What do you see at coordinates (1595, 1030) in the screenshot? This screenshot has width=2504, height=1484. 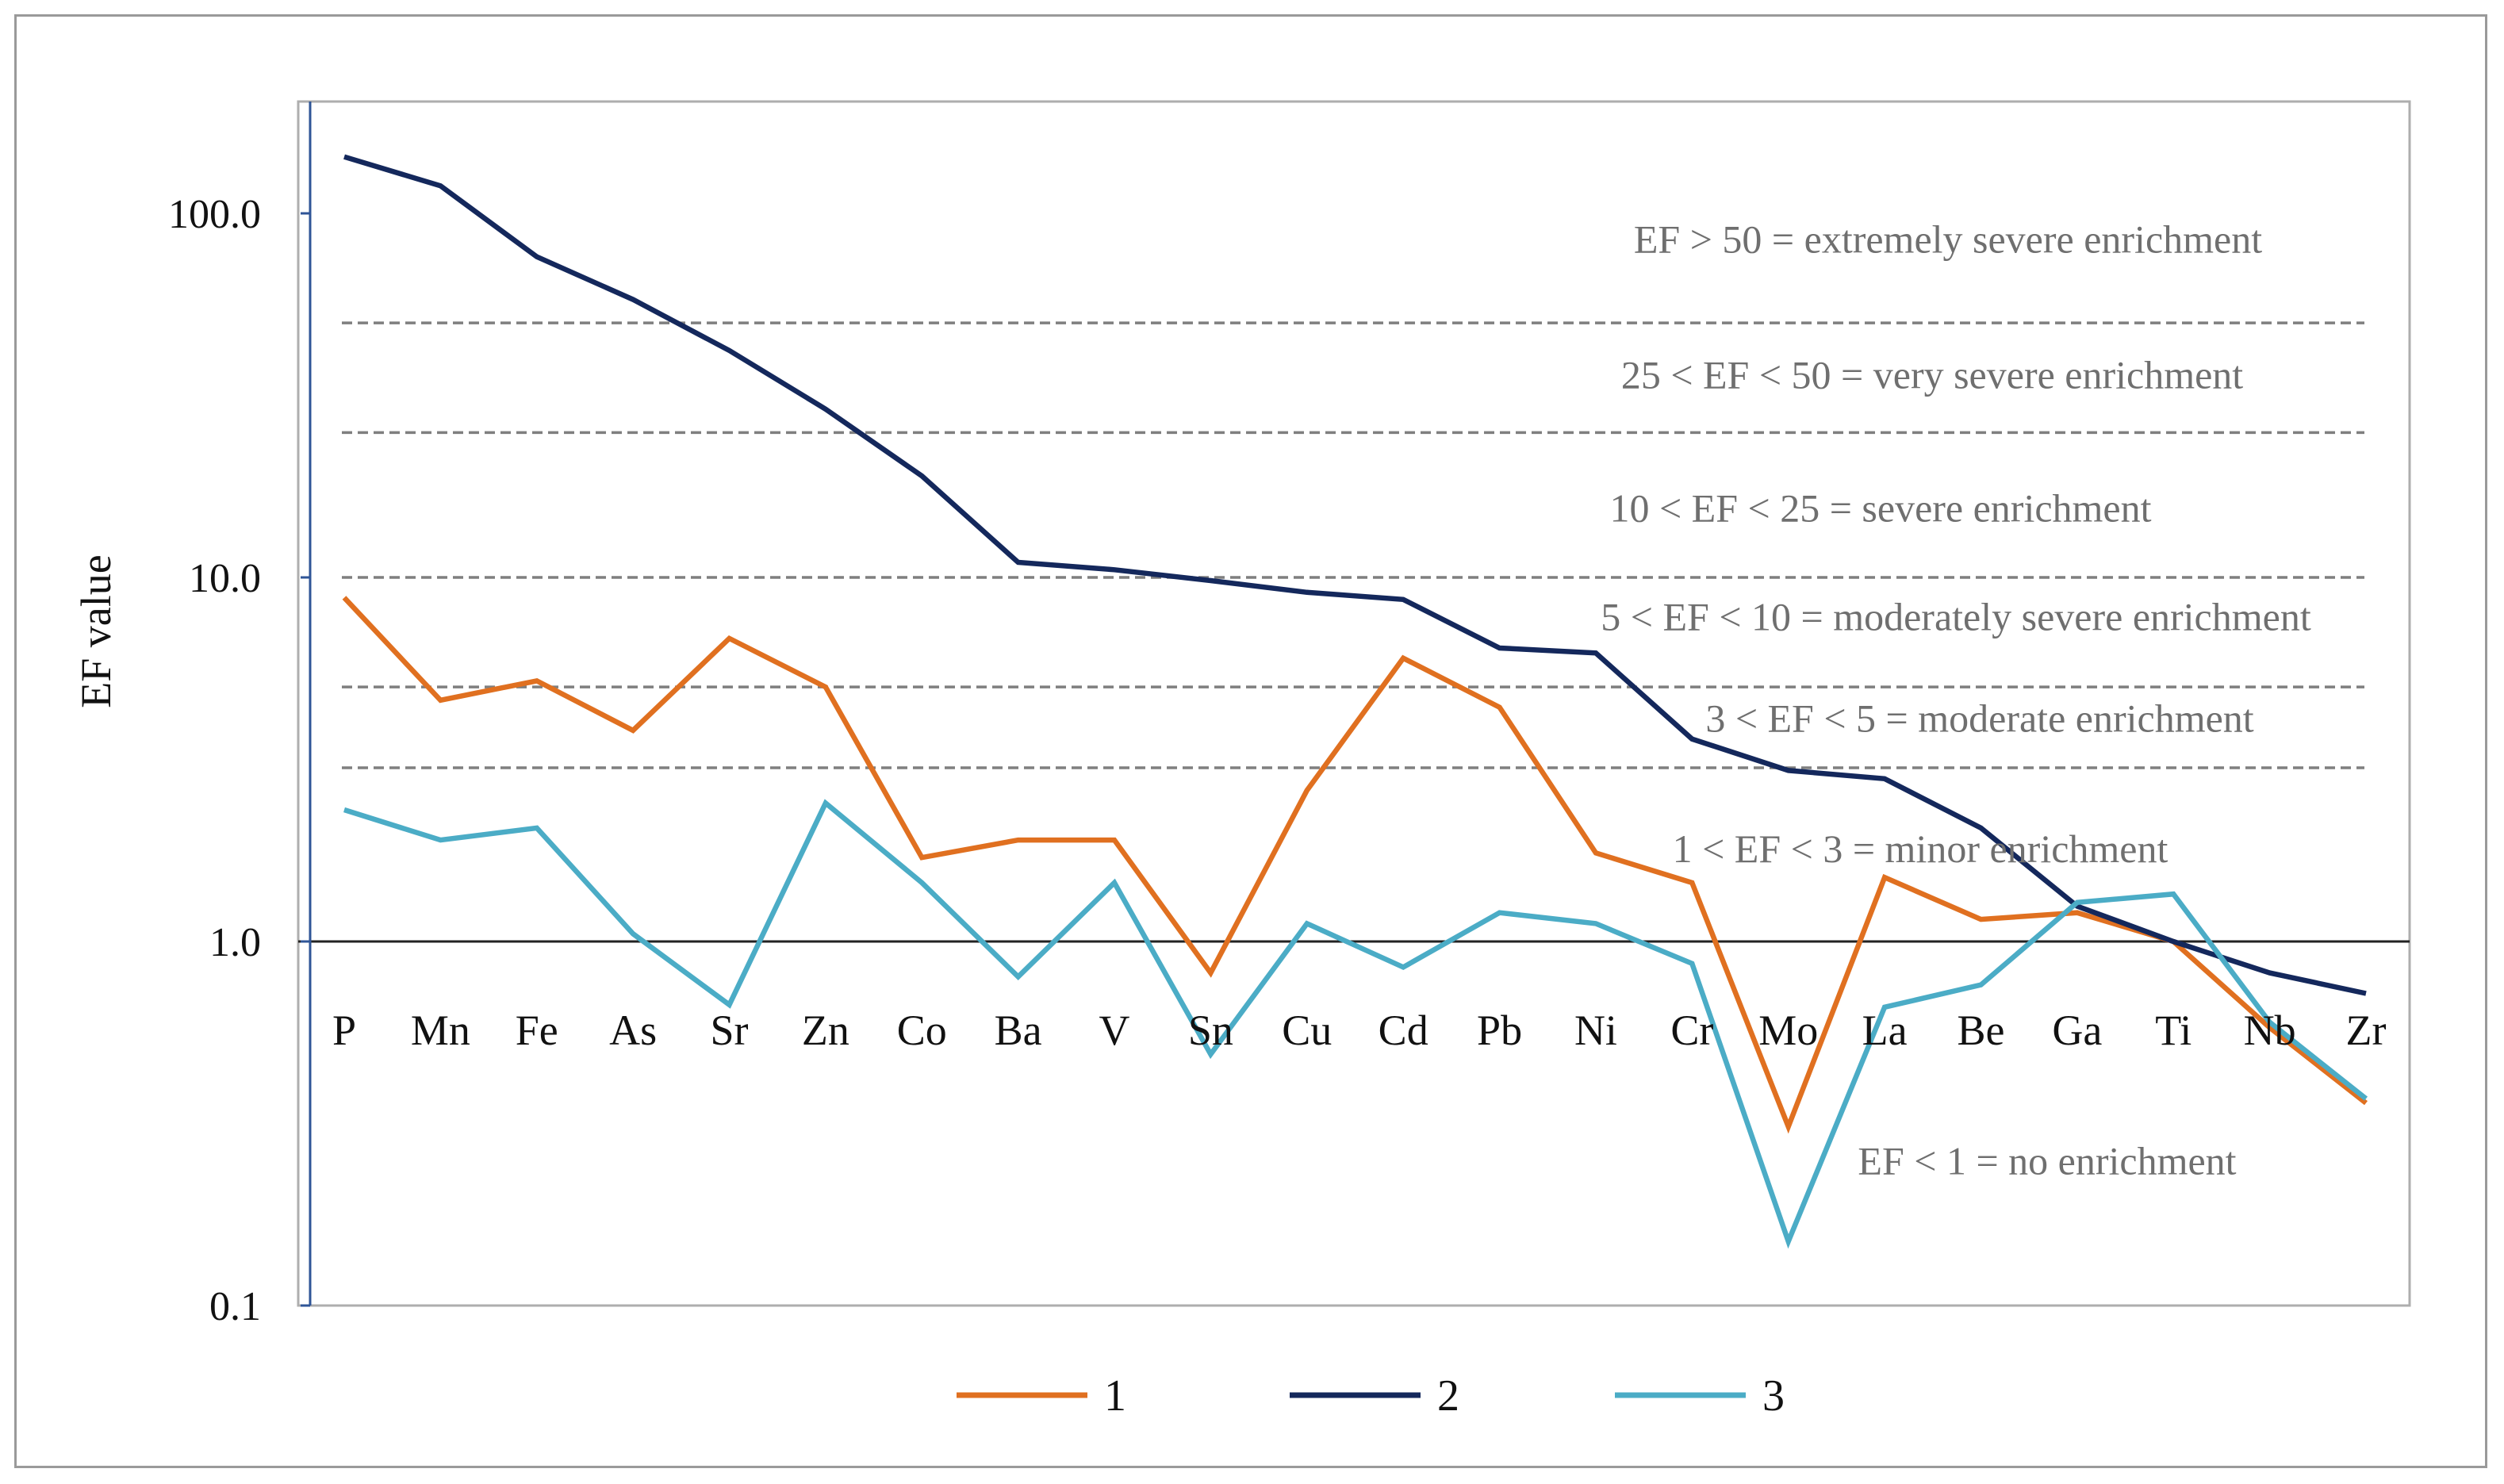 I see `x-tick-label: Ni` at bounding box center [1595, 1030].